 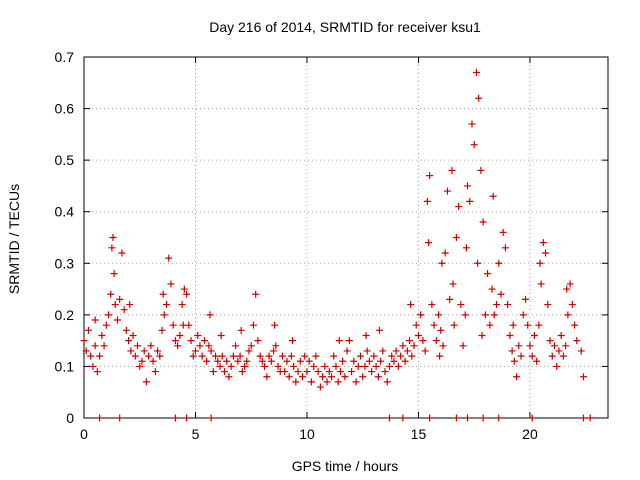 What do you see at coordinates (65, 263) in the screenshot?
I see `y-tick-label: 0.3` at bounding box center [65, 263].